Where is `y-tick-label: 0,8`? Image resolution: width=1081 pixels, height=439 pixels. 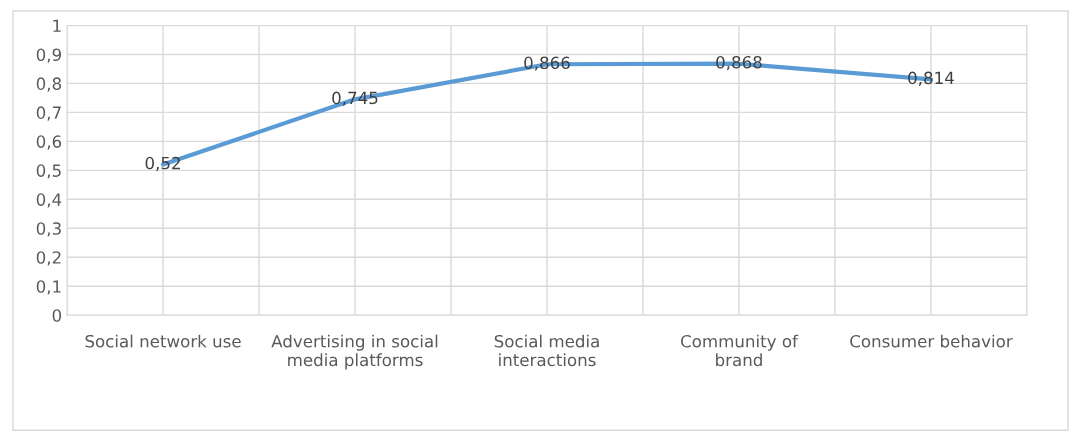
y-tick-label: 0,8 is located at coordinates (49, 84).